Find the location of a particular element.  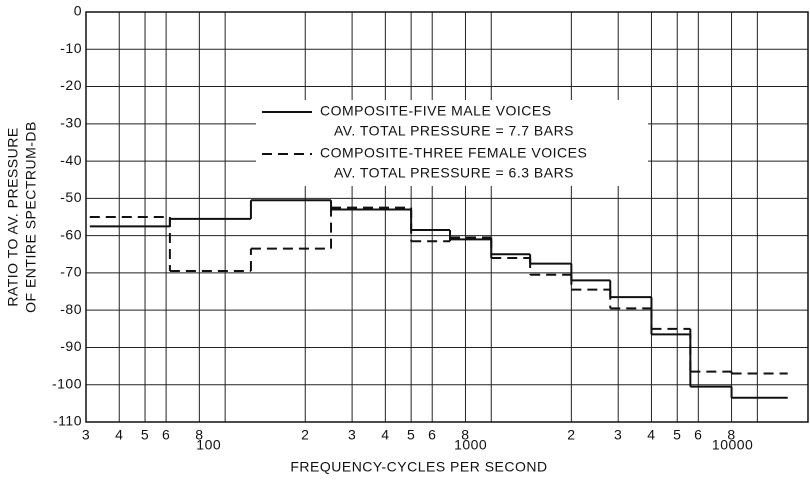

x-tick-label: 1000 is located at coordinates (470, 445).